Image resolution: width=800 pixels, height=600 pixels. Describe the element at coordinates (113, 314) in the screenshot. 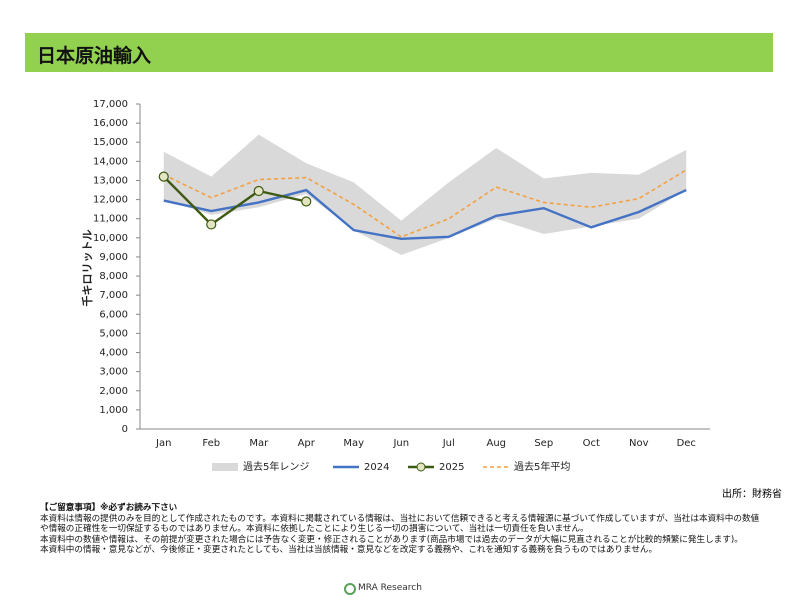

I see `y-tick-label: 6,000` at that location.